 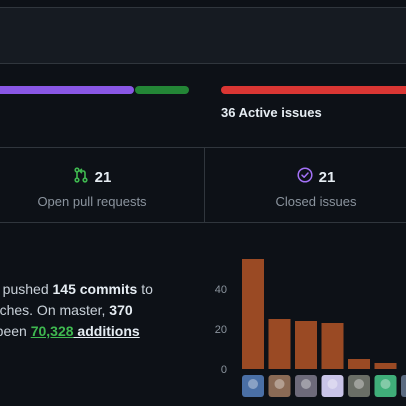 What do you see at coordinates (53, 310) in the screenshot?
I see `summary-text: anches. On master,` at bounding box center [53, 310].